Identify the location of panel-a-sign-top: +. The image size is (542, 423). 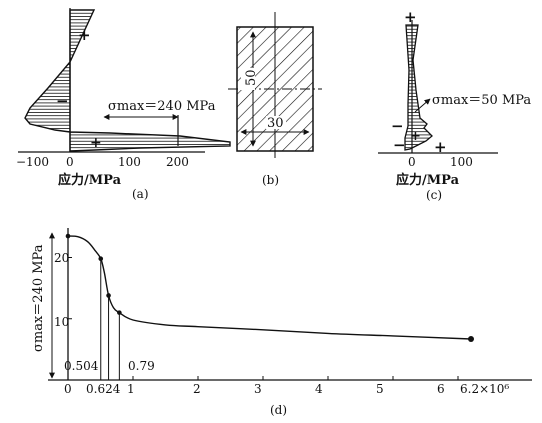
(84, 35).